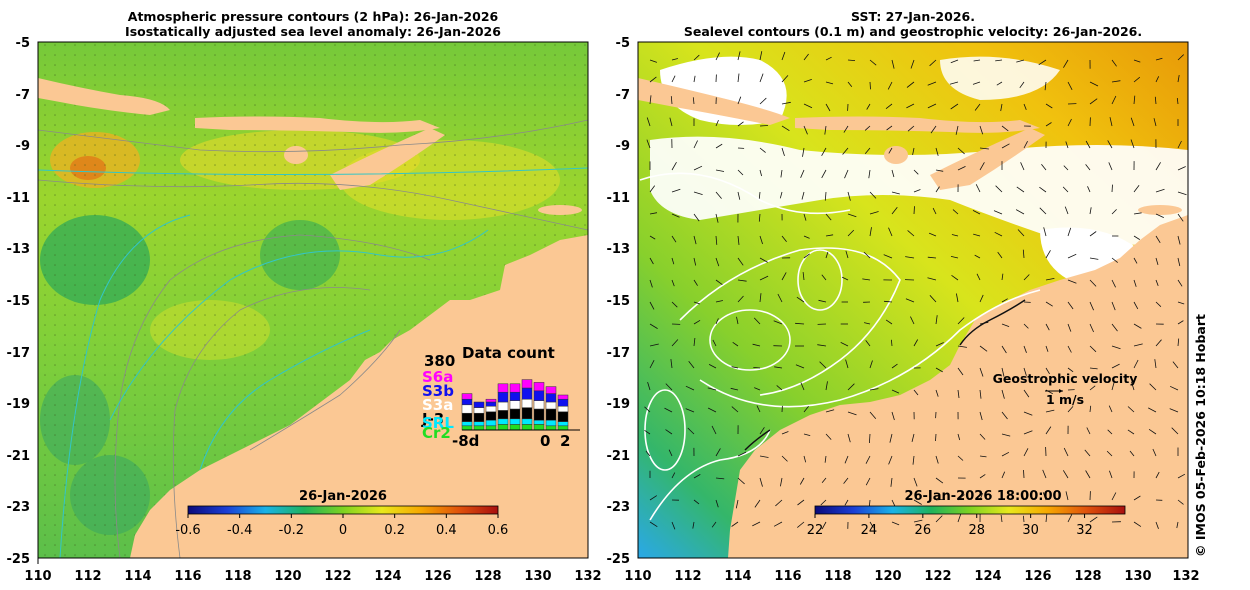  Describe the element at coordinates (104, 96) in the screenshot. I see `java-land` at that location.